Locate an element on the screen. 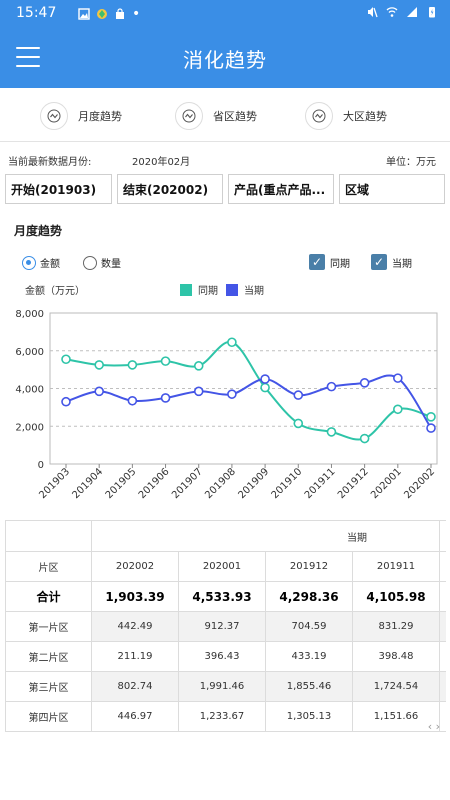 The image size is (450, 800). tab-label: 大区趋势 is located at coordinates (365, 116).